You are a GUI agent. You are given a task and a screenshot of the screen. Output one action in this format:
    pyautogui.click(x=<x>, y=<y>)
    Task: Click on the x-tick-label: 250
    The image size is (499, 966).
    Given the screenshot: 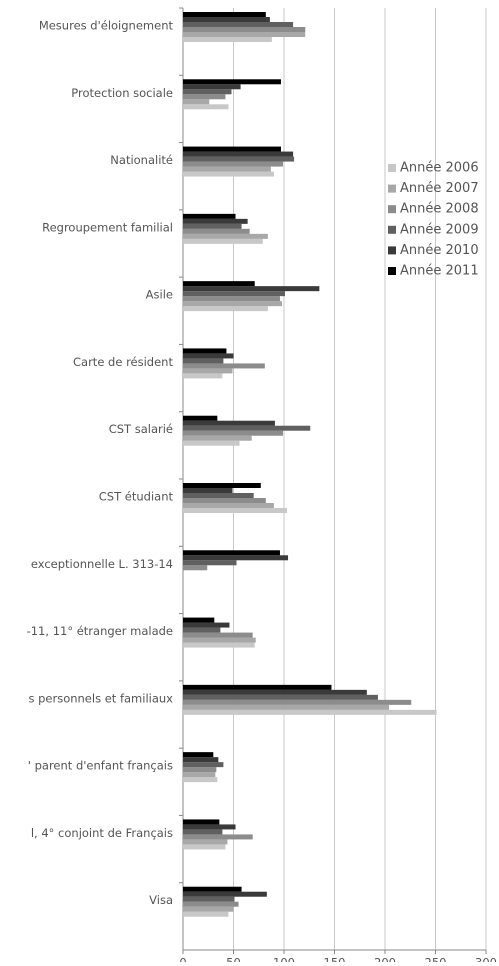 What is the action you would take?
    pyautogui.click(x=436, y=959)
    